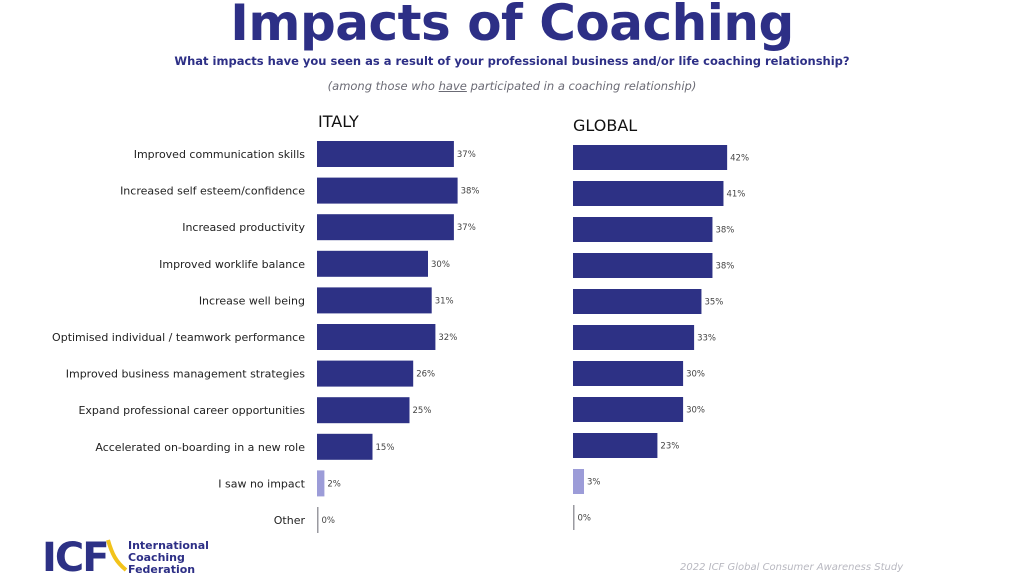  Describe the element at coordinates (200, 447) in the screenshot. I see `category-label-8: Accelerated on-boarding in a new role` at that location.